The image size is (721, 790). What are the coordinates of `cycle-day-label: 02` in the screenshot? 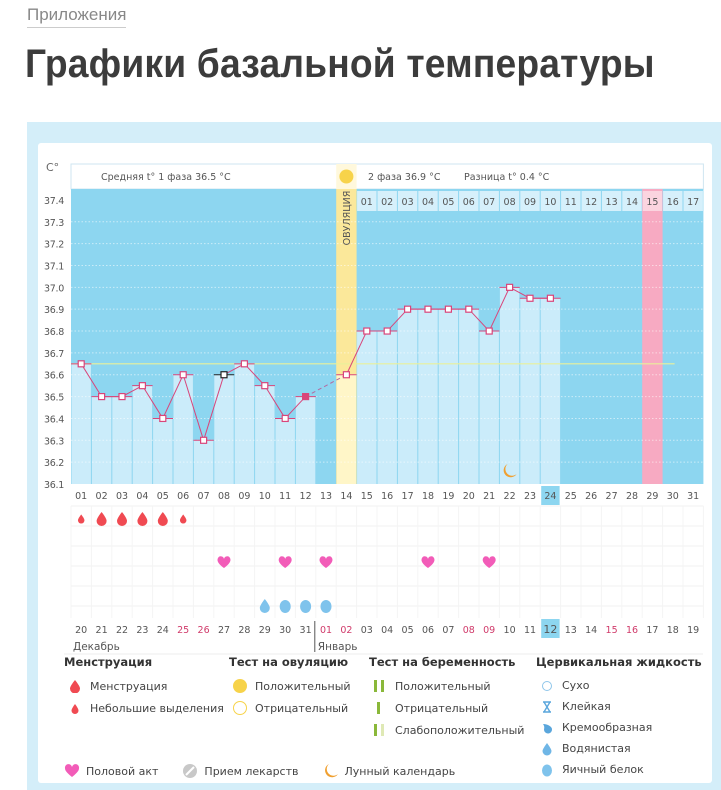 It's located at (102, 496).